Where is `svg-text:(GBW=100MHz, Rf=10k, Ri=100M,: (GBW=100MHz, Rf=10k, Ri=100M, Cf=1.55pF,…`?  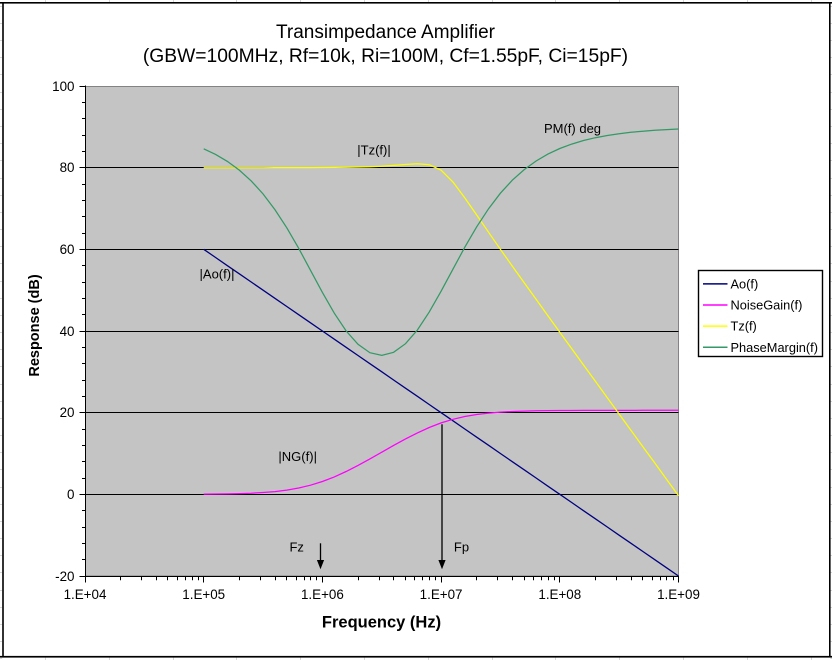
svg-text:(GBW=100MHz, Rf=10k, Ri=100M,: (GBW=100MHz, Rf=10k, Ri=100M, Cf=1.55pF,… is located at coordinates (385, 56).